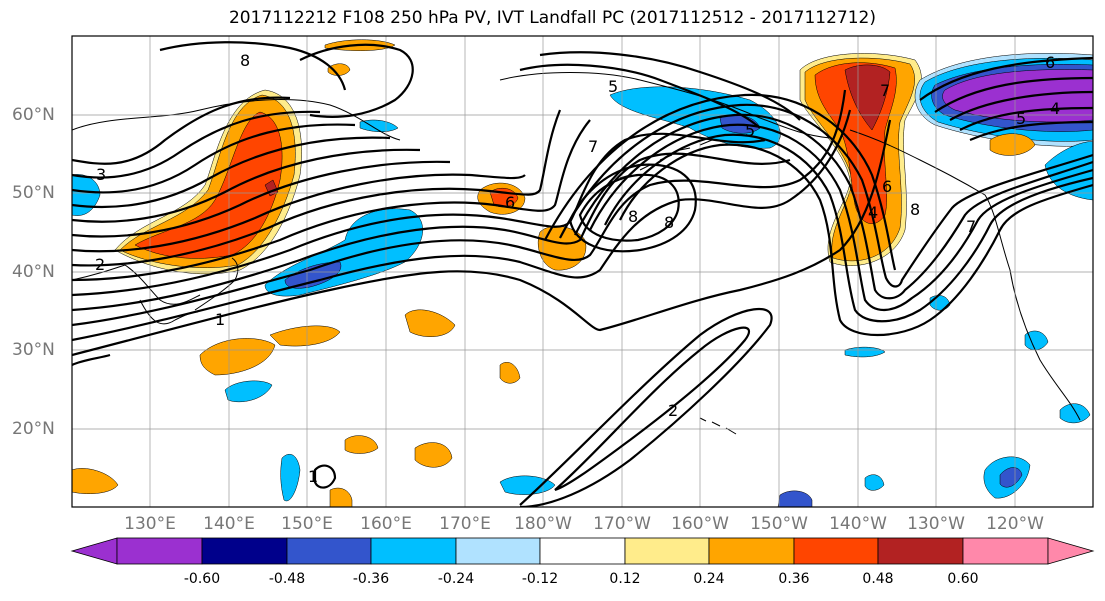 The height and width of the screenshot is (601, 1105). What do you see at coordinates (779, 524) in the screenshot?
I see `lon-label: 150°W` at bounding box center [779, 524].